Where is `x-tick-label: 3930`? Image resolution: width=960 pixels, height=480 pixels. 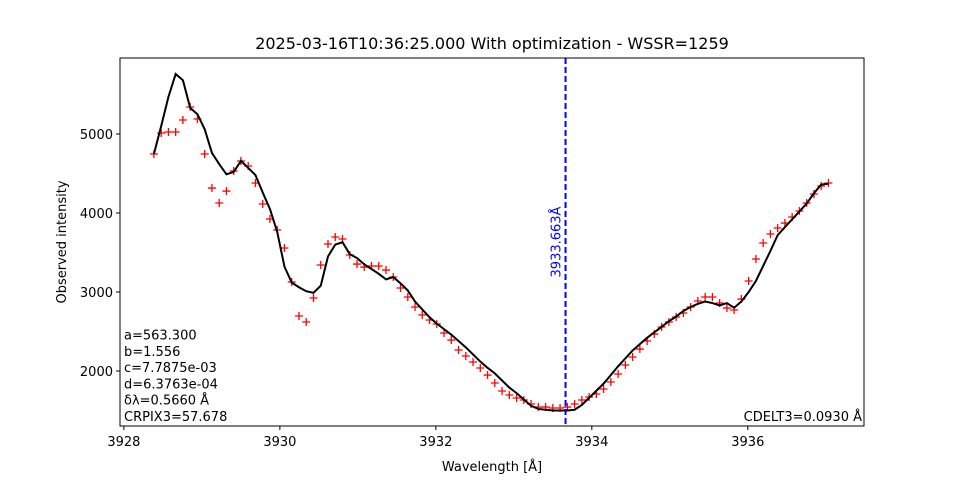
x-tick-label: 3930 is located at coordinates (279, 442).